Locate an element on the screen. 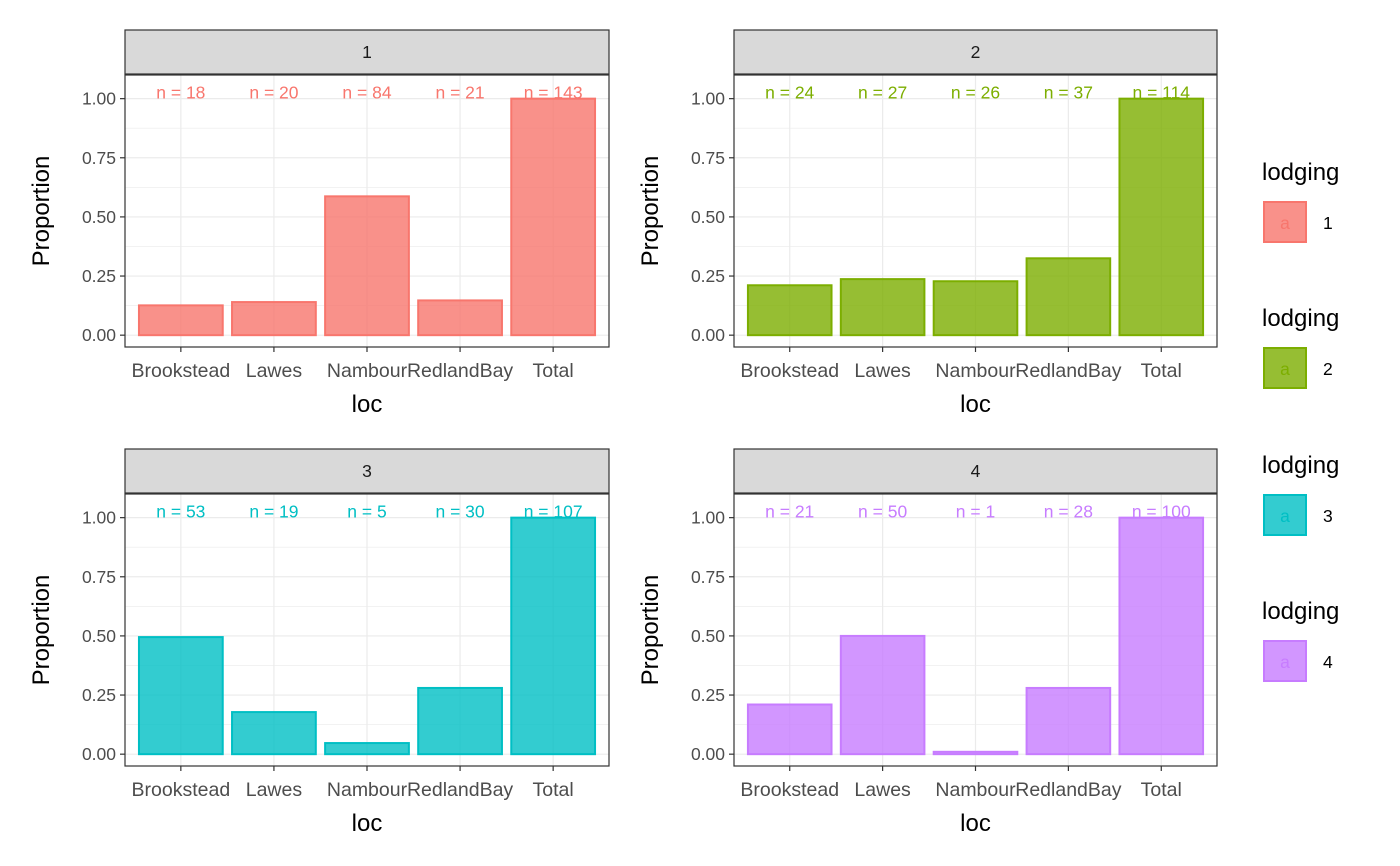  n-label: n = 84 is located at coordinates (366, 93).